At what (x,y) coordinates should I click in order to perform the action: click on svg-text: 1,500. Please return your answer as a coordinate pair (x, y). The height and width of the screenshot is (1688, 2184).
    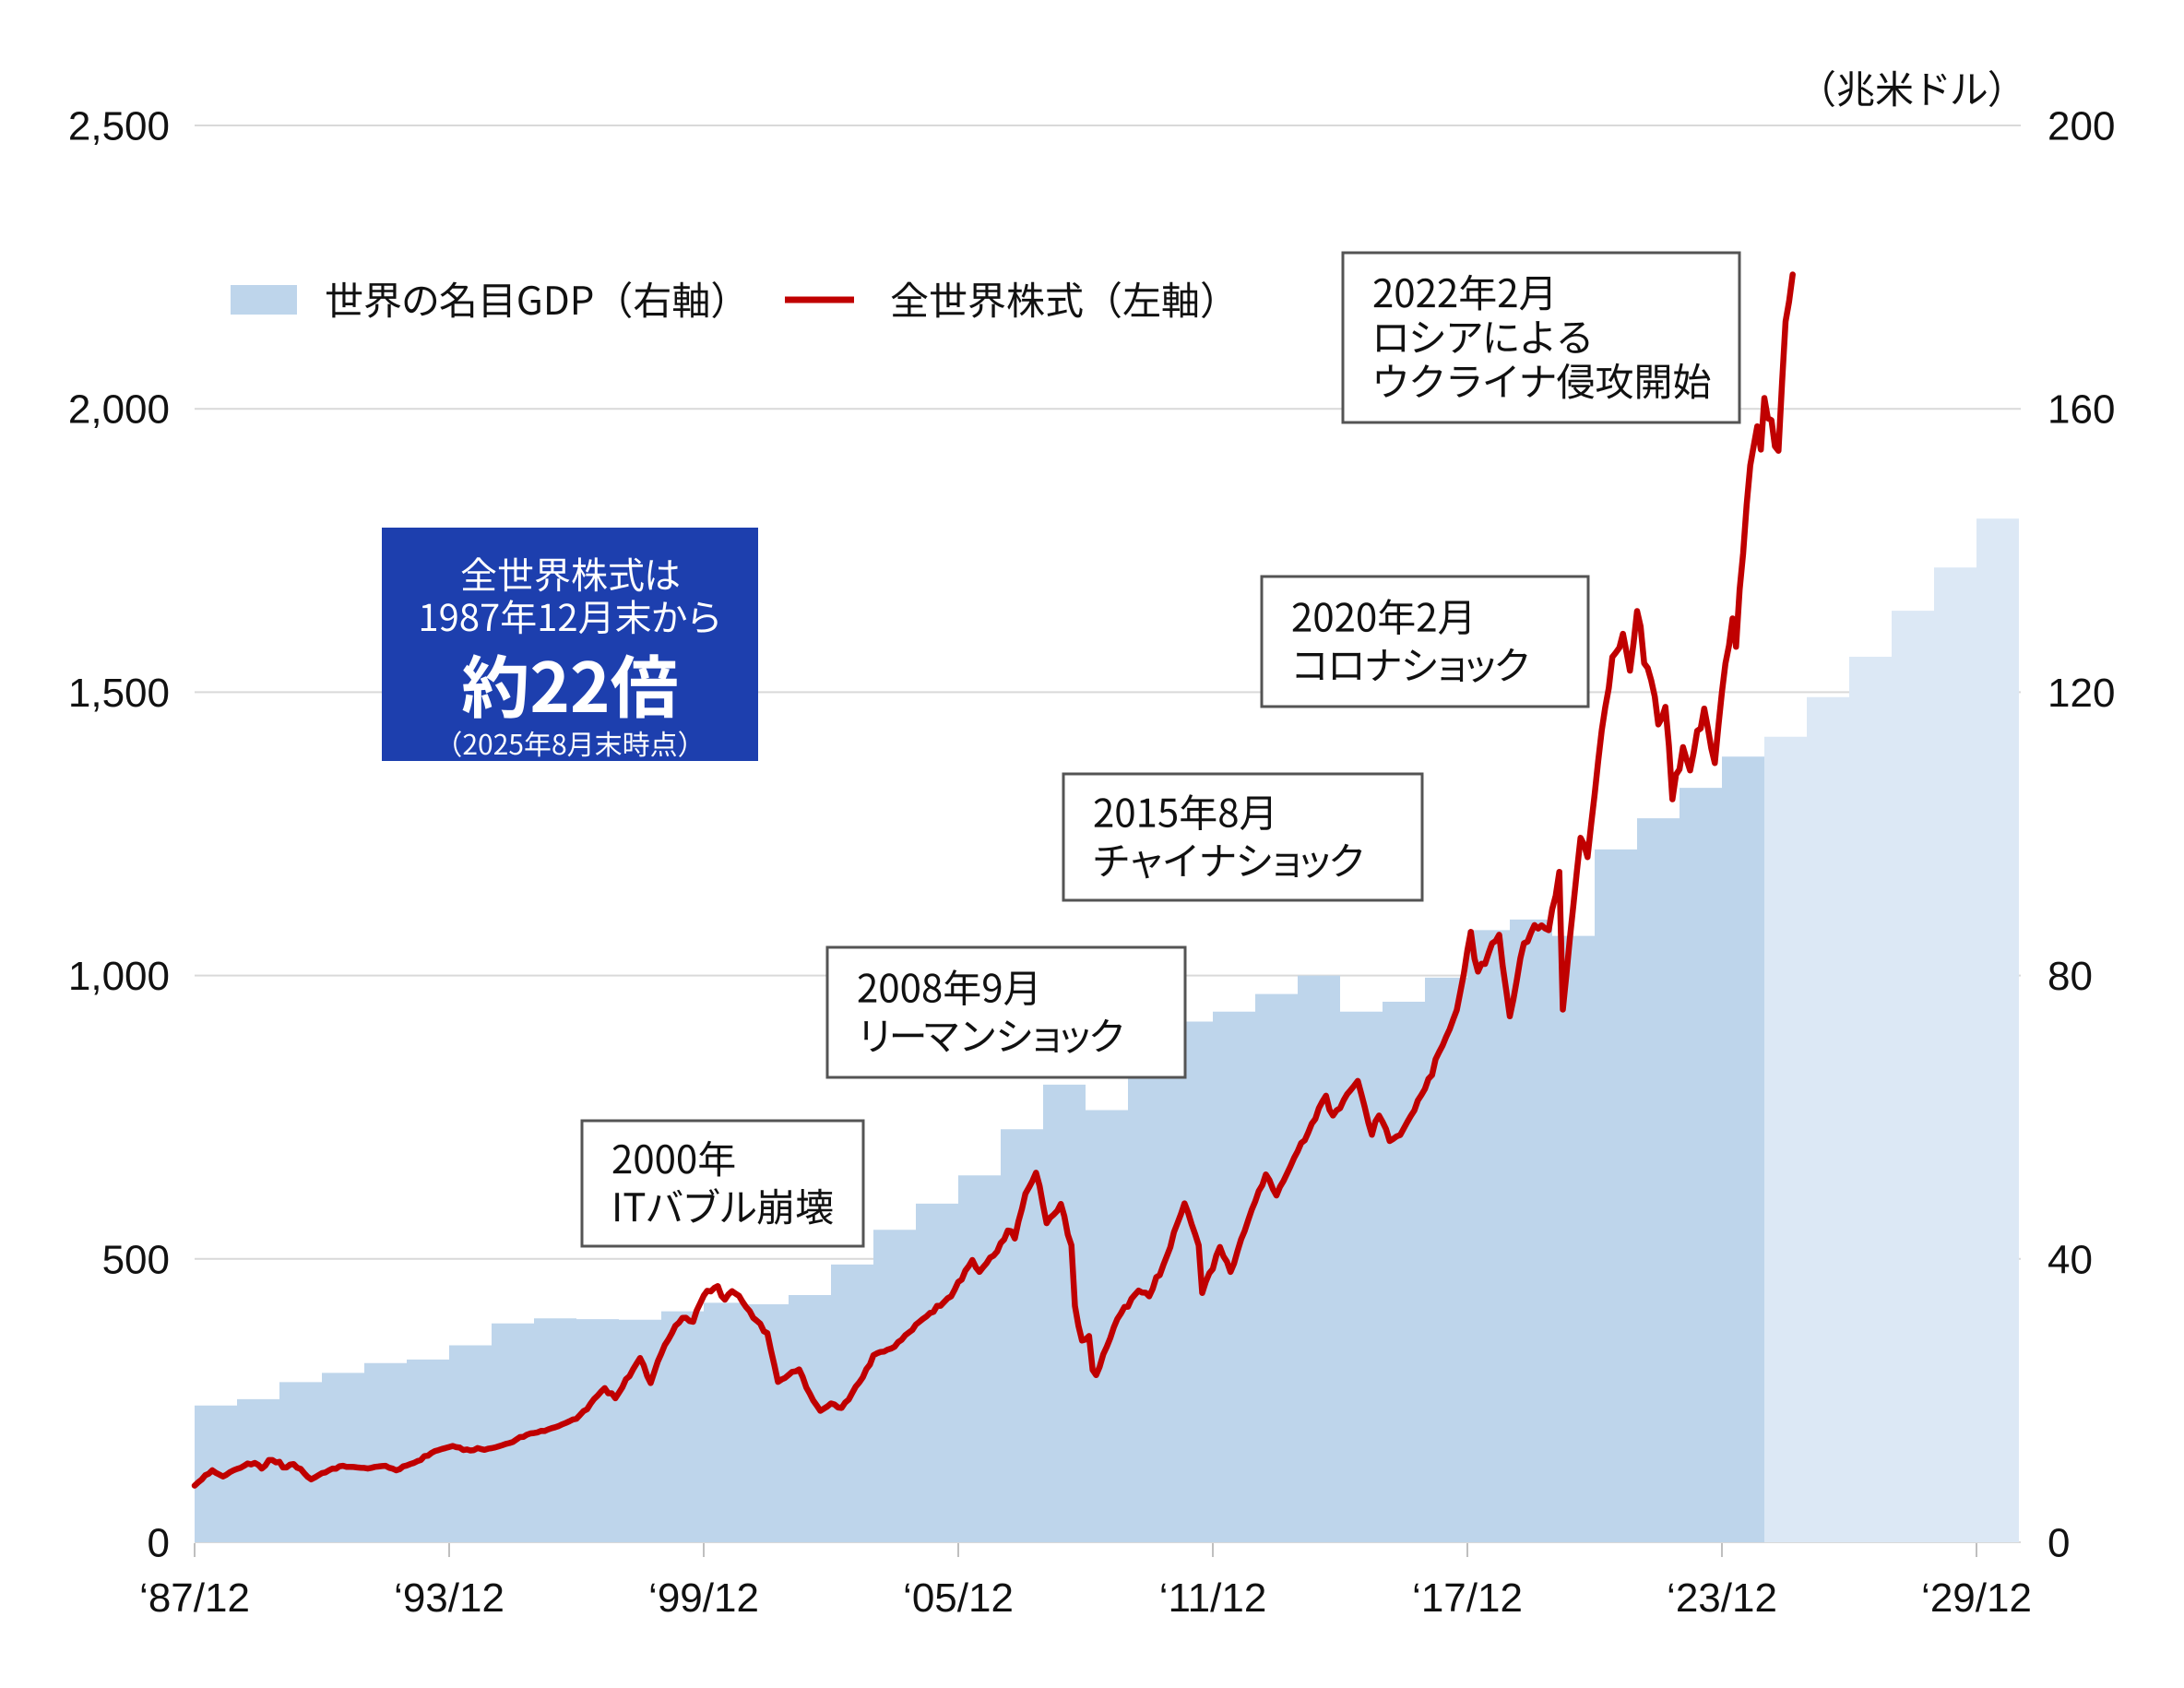
    Looking at the image, I should click on (119, 693).